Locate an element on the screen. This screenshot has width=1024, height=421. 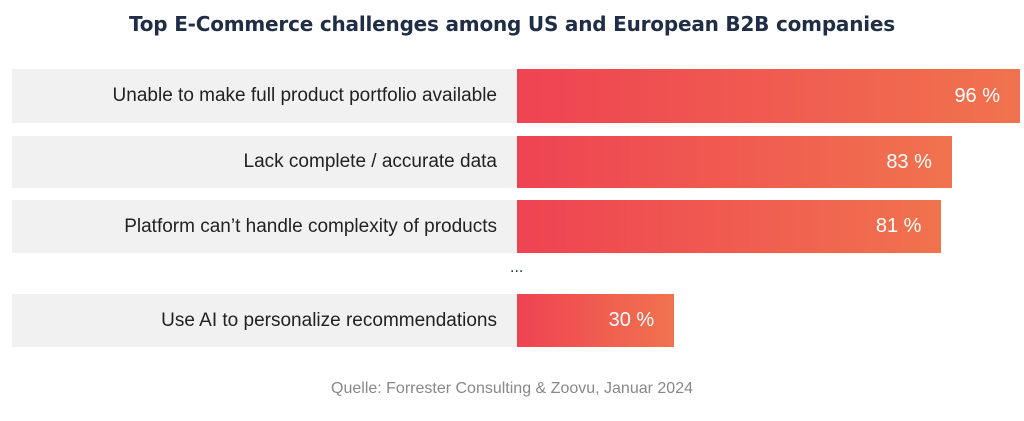
bar: 81 % is located at coordinates (729, 226).